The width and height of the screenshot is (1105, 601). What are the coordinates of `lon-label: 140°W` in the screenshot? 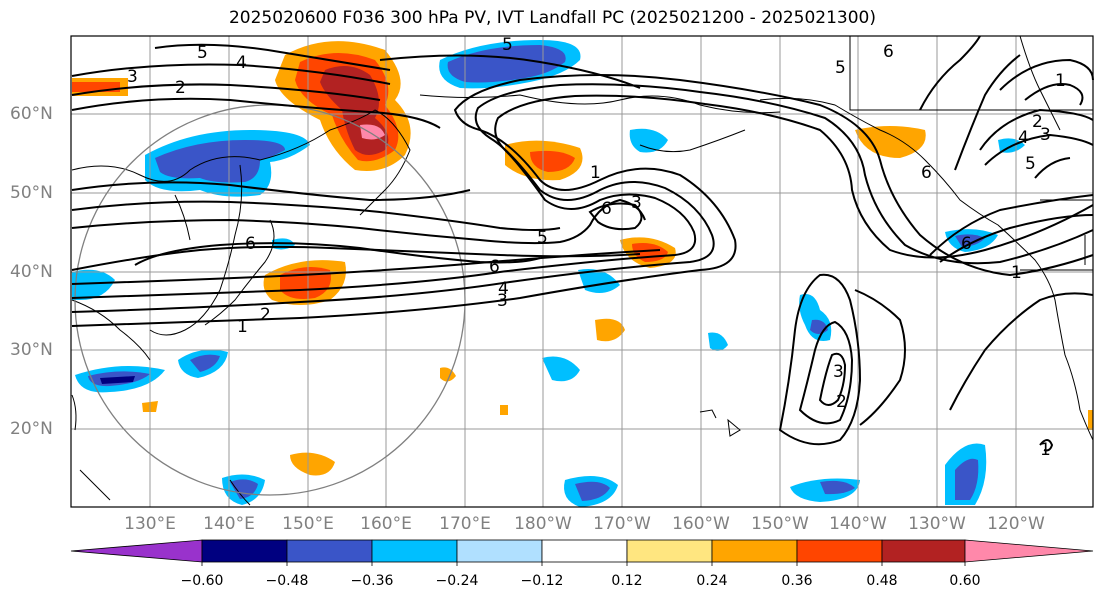 It's located at (858, 524).